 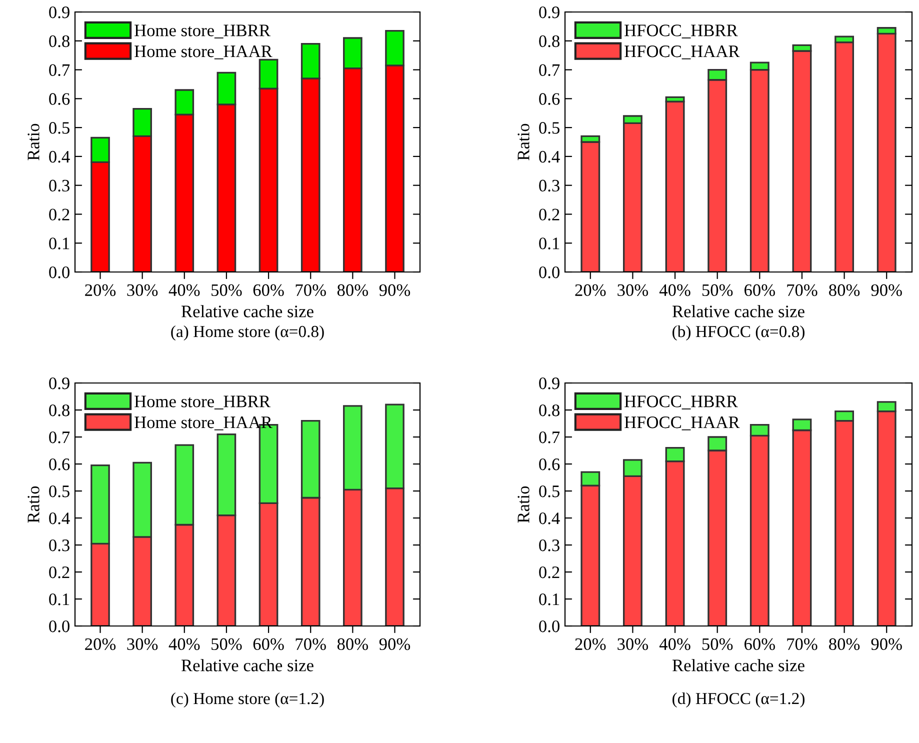 What do you see at coordinates (247, 700) in the screenshot?
I see `text: (c) Home store (α=1.2)` at bounding box center [247, 700].